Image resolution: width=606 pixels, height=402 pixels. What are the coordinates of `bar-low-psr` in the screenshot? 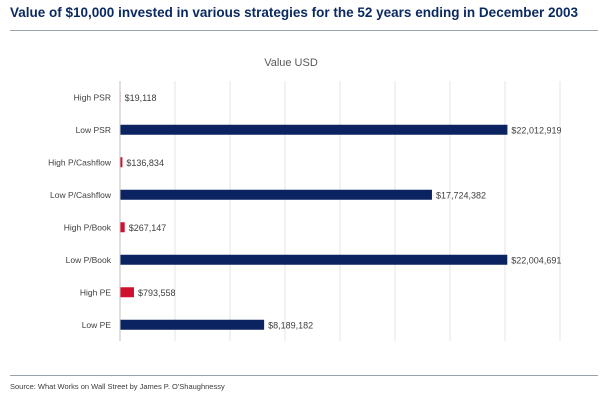 It's located at (314, 129).